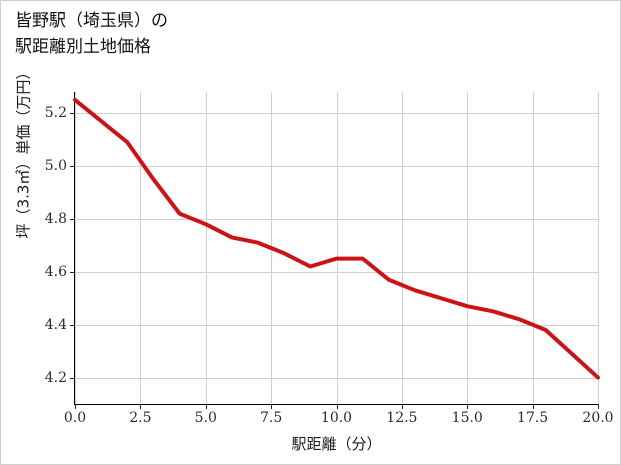 This screenshot has height=465, width=621. What do you see at coordinates (402, 418) in the screenshot?
I see `x-tick-label: 12.5` at bounding box center [402, 418].